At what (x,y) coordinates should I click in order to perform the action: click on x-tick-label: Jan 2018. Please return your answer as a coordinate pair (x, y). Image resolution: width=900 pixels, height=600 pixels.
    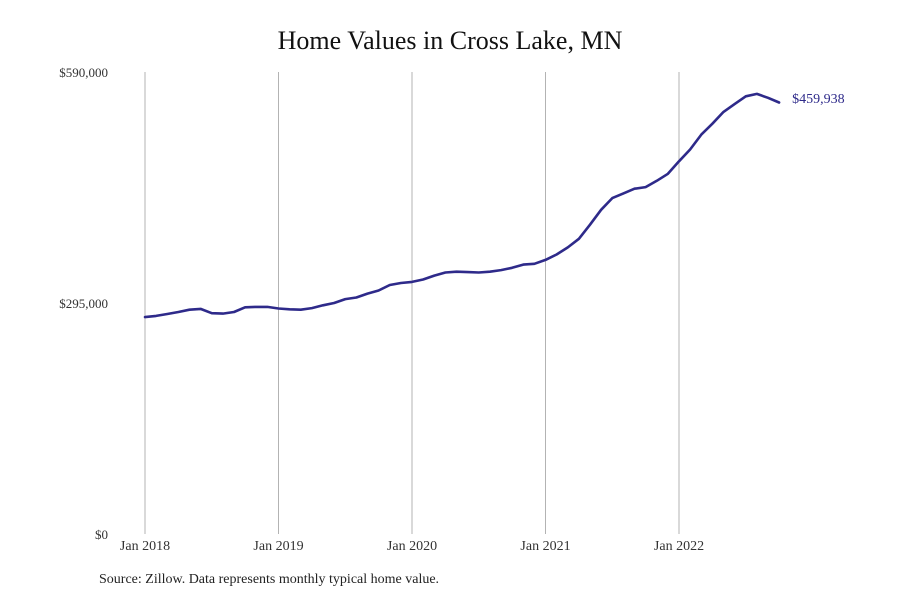
    Looking at the image, I should click on (145, 546).